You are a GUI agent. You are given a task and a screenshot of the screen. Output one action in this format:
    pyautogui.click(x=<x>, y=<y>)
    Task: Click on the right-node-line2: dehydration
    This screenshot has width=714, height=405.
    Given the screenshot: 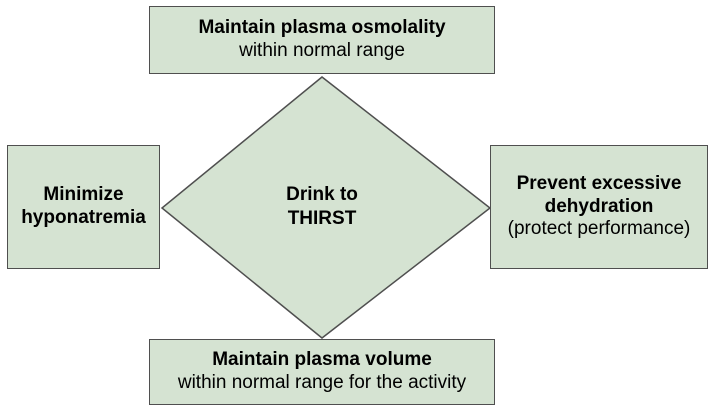 What is the action you would take?
    pyautogui.click(x=599, y=206)
    